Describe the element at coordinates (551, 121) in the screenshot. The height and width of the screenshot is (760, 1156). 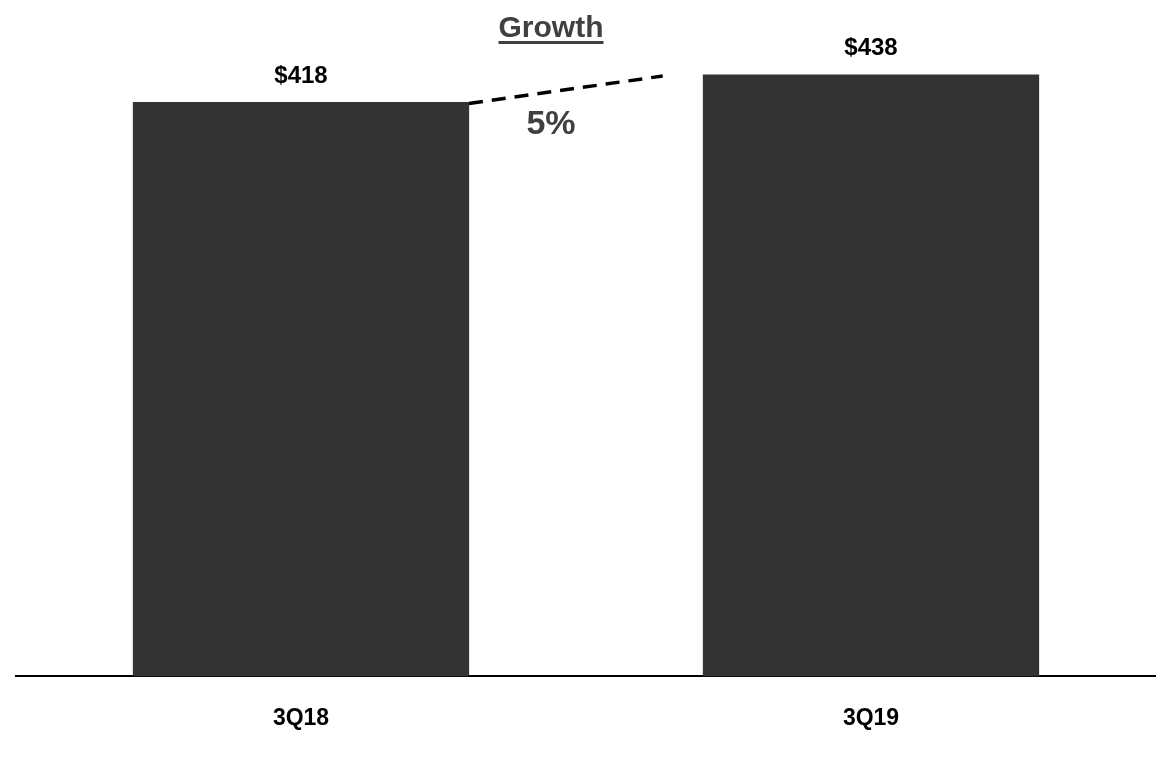
I see `annotation: 5%` at that location.